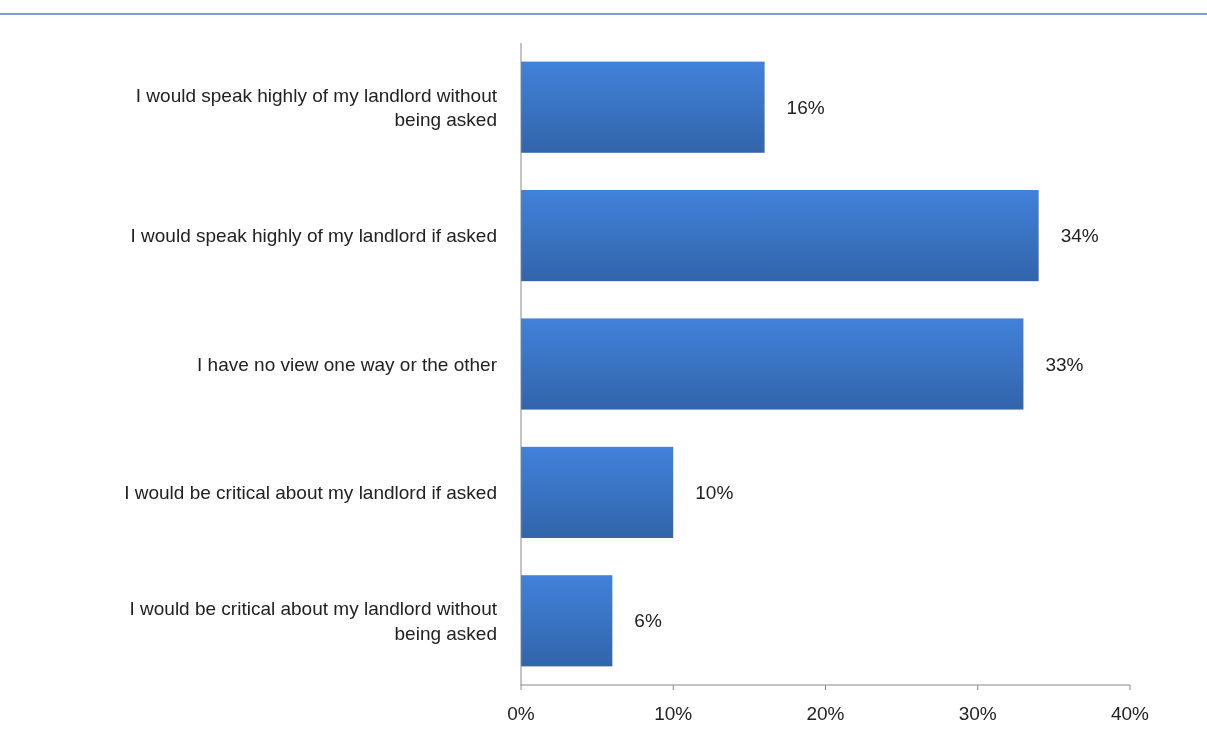  What do you see at coordinates (714, 493) in the screenshot?
I see `data-label: 10%` at bounding box center [714, 493].